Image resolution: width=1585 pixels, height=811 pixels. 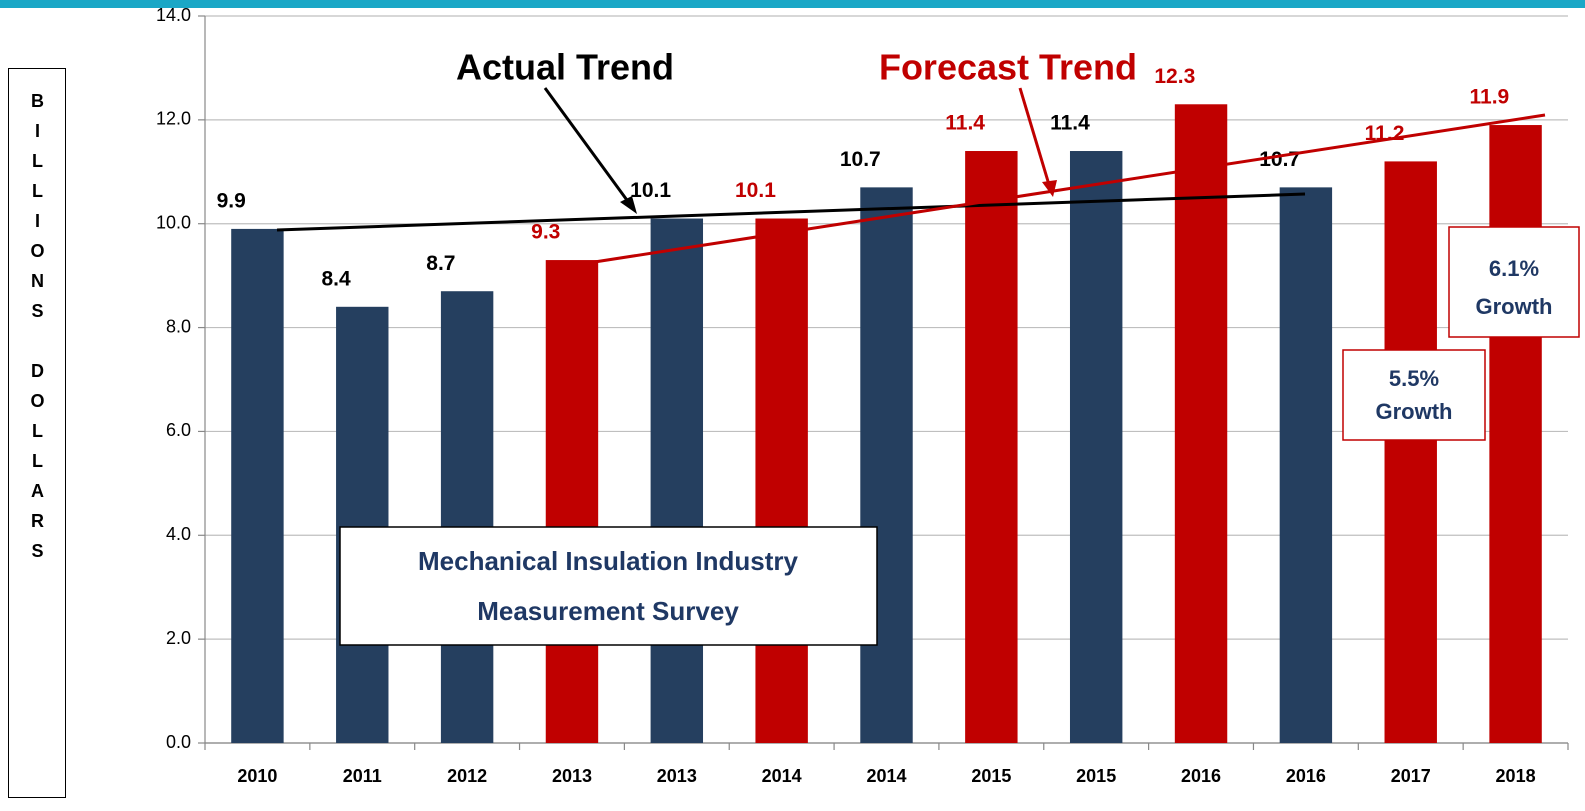 What do you see at coordinates (1514, 268) in the screenshot?
I see `growth-text: 6.1%` at bounding box center [1514, 268].